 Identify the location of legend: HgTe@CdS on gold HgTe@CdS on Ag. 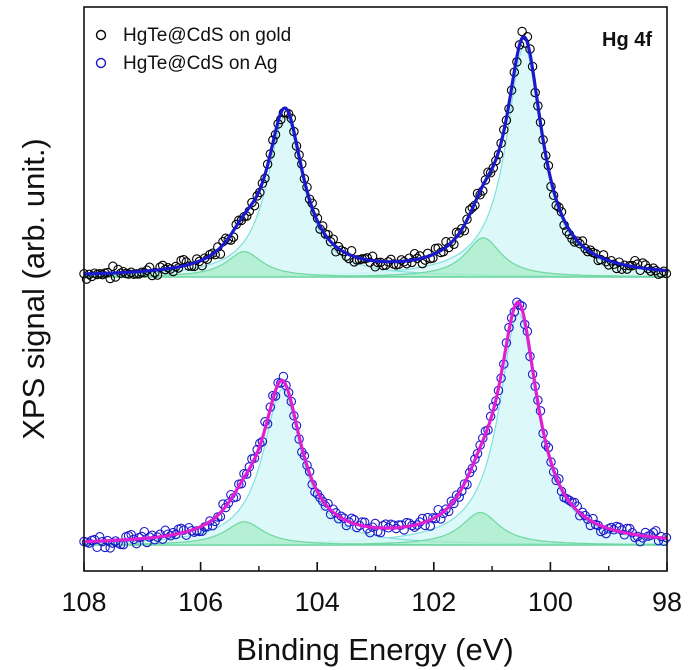
(193, 49).